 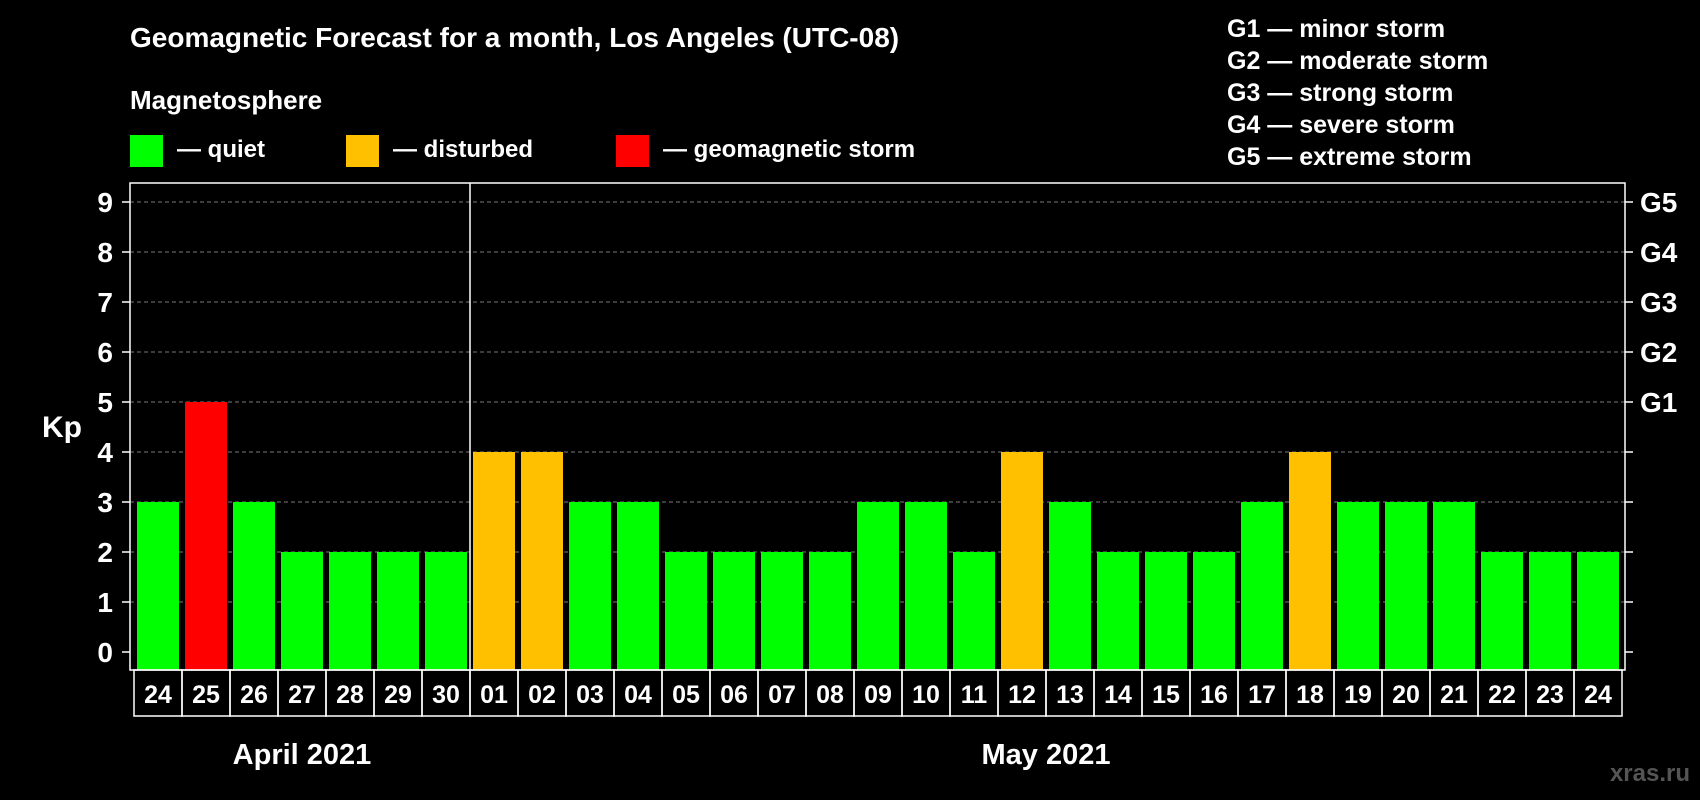 I want to click on right-axis-label: G3, so click(x=1658, y=302).